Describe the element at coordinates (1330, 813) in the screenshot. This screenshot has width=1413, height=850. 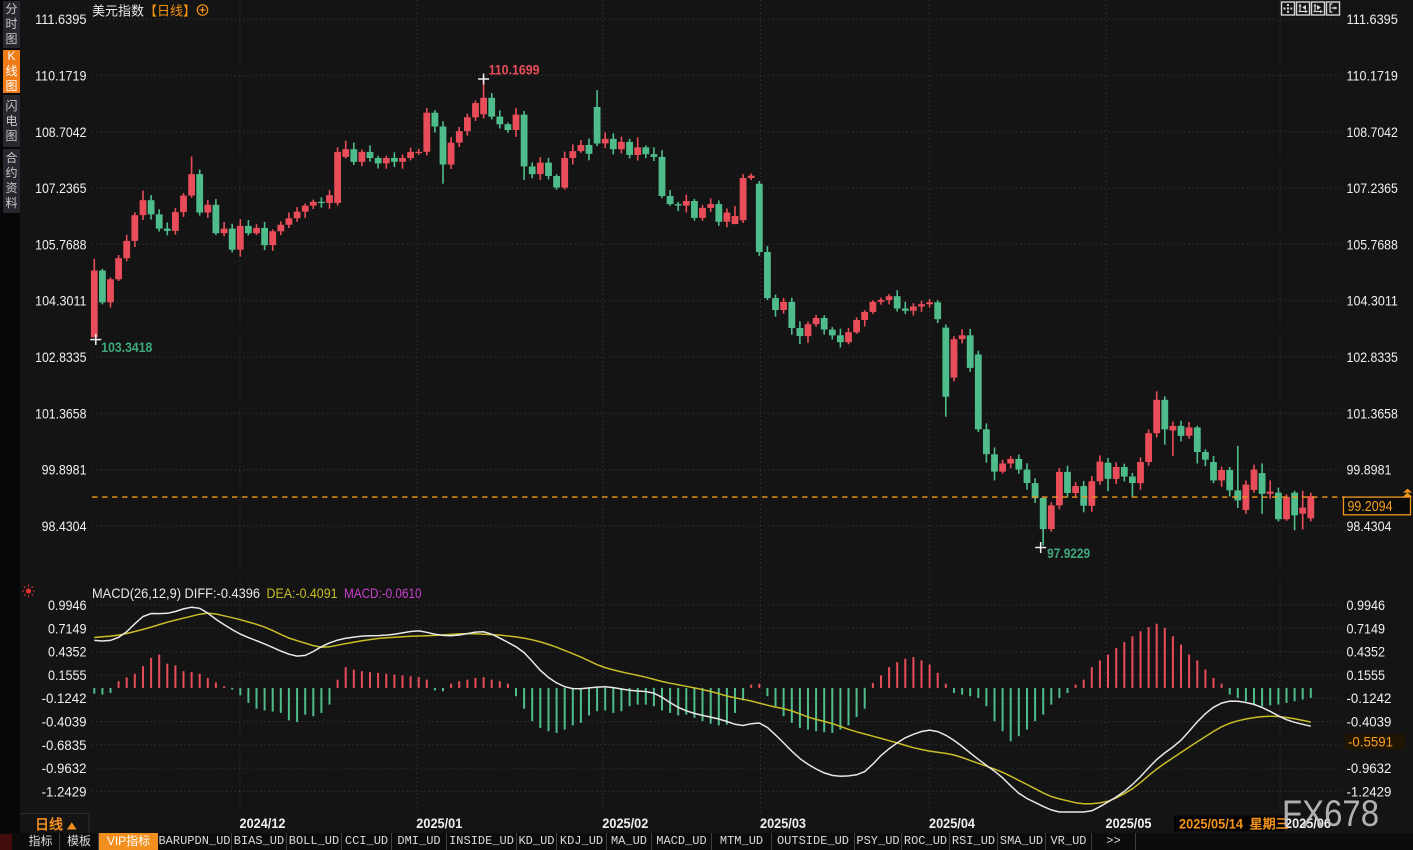
I see `svg-text: FX678` at that location.